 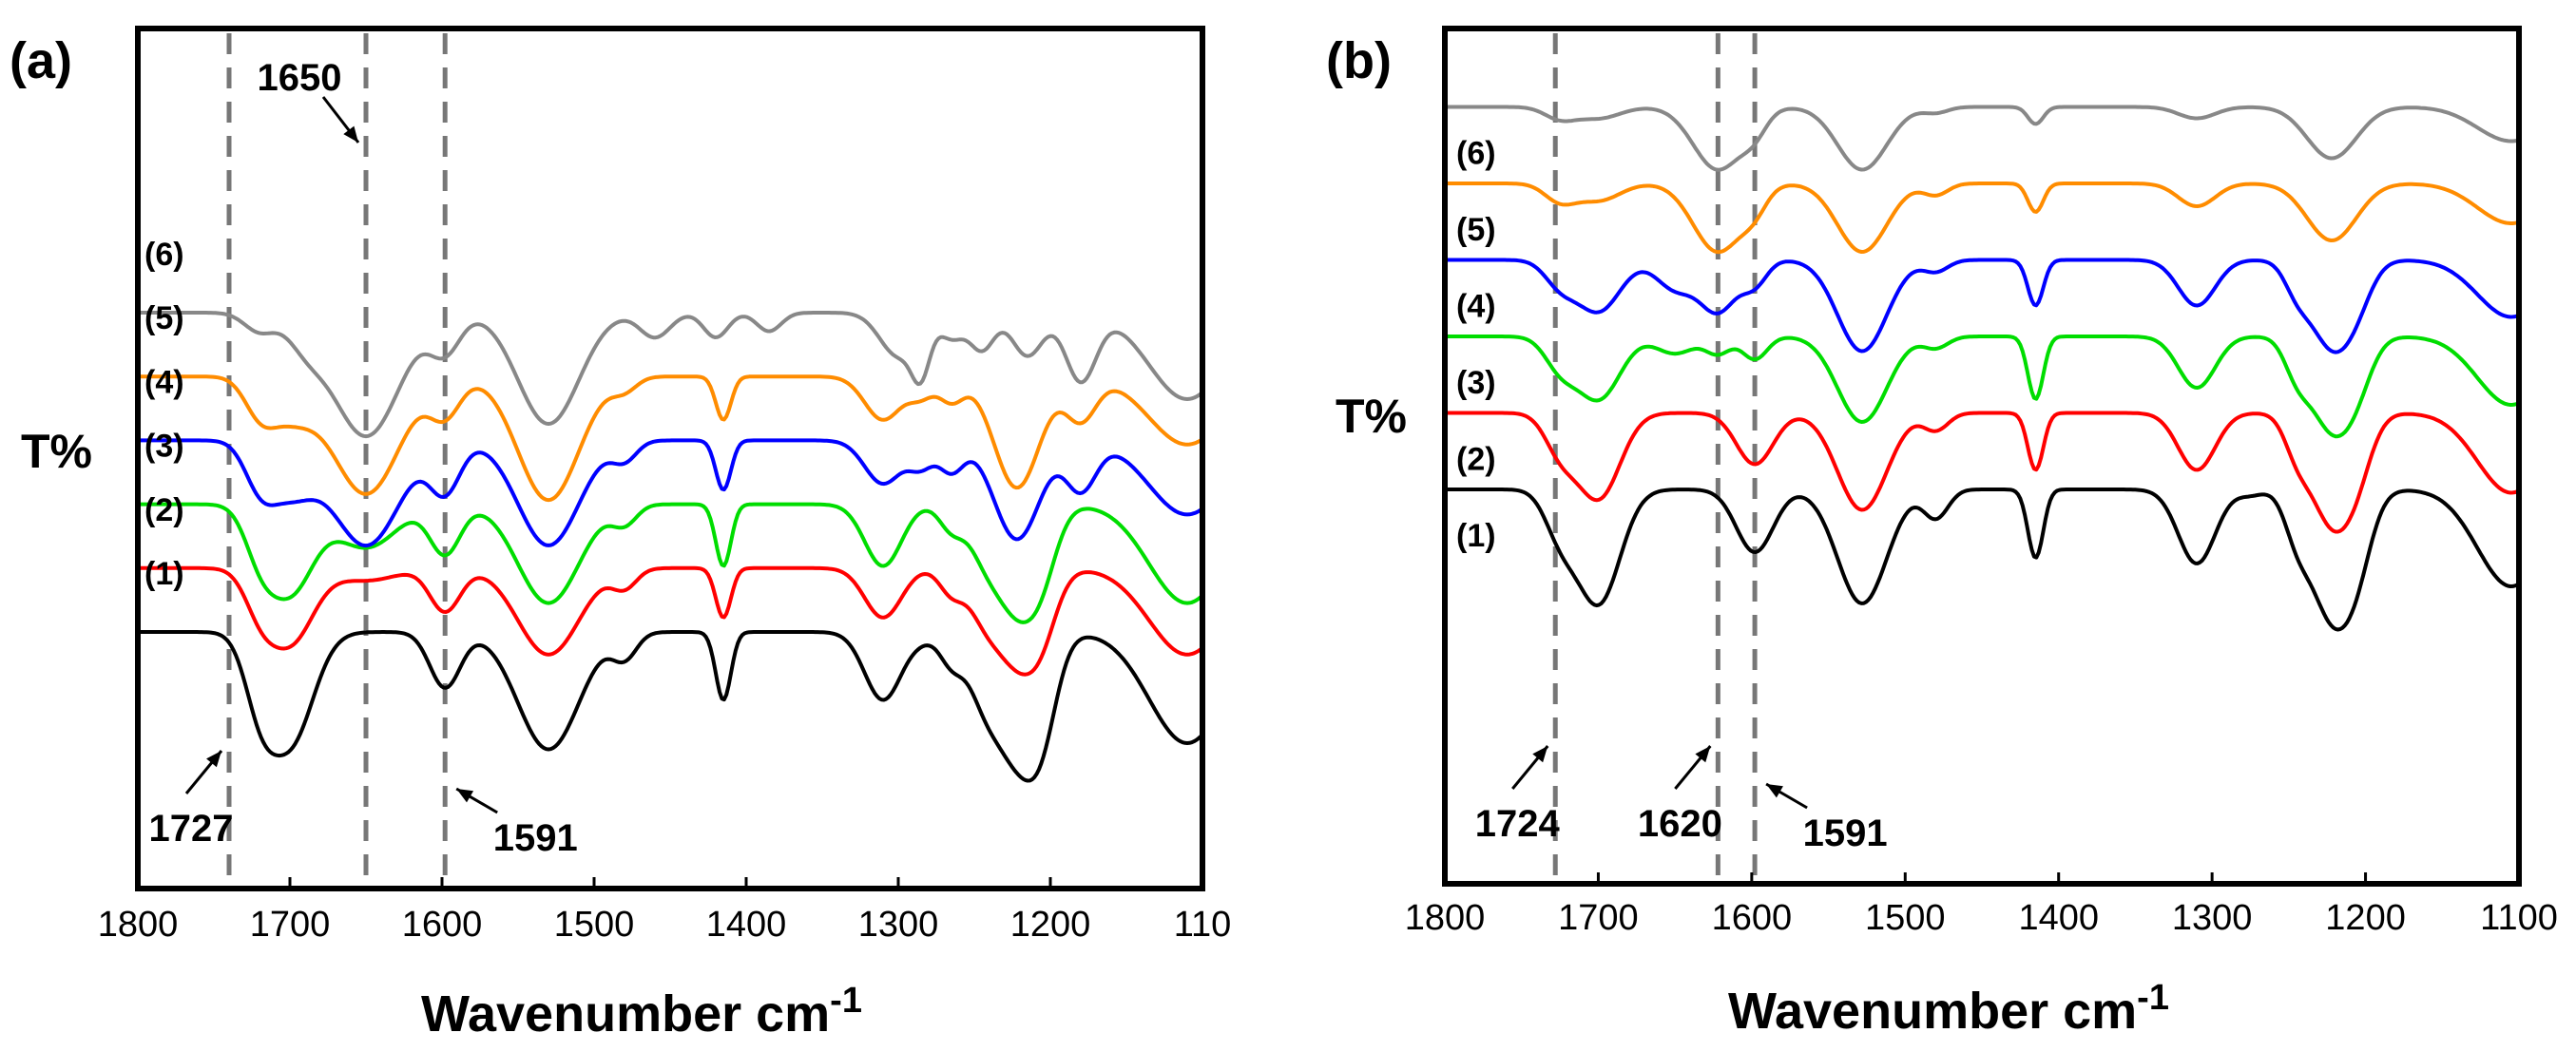 I want to click on annotation-label: 1724, so click(x=1518, y=824).